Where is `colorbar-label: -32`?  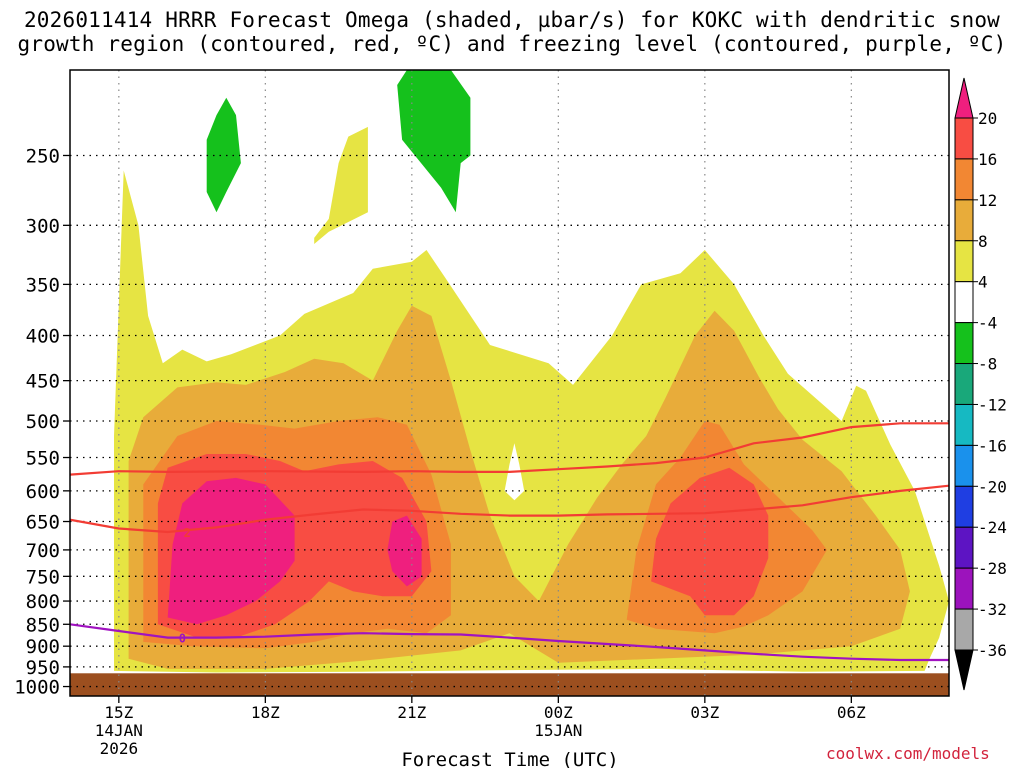 colorbar-label: -32 is located at coordinates (992, 609).